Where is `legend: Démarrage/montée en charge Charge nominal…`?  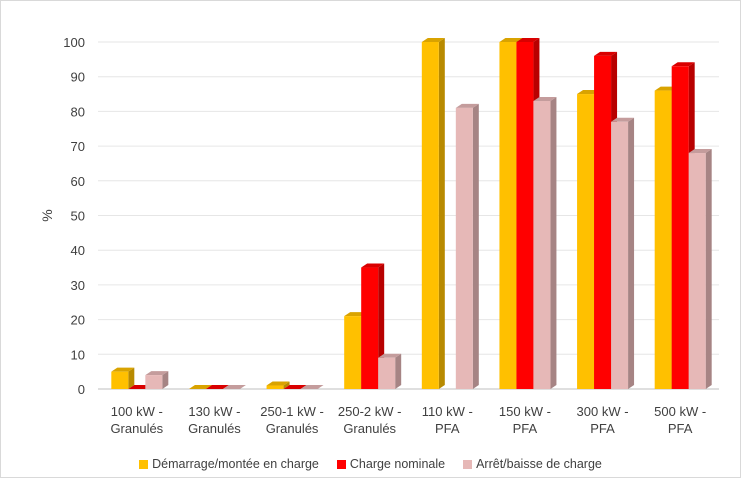 legend: Démarrage/montée en charge Charge nominal… is located at coordinates (370, 464).